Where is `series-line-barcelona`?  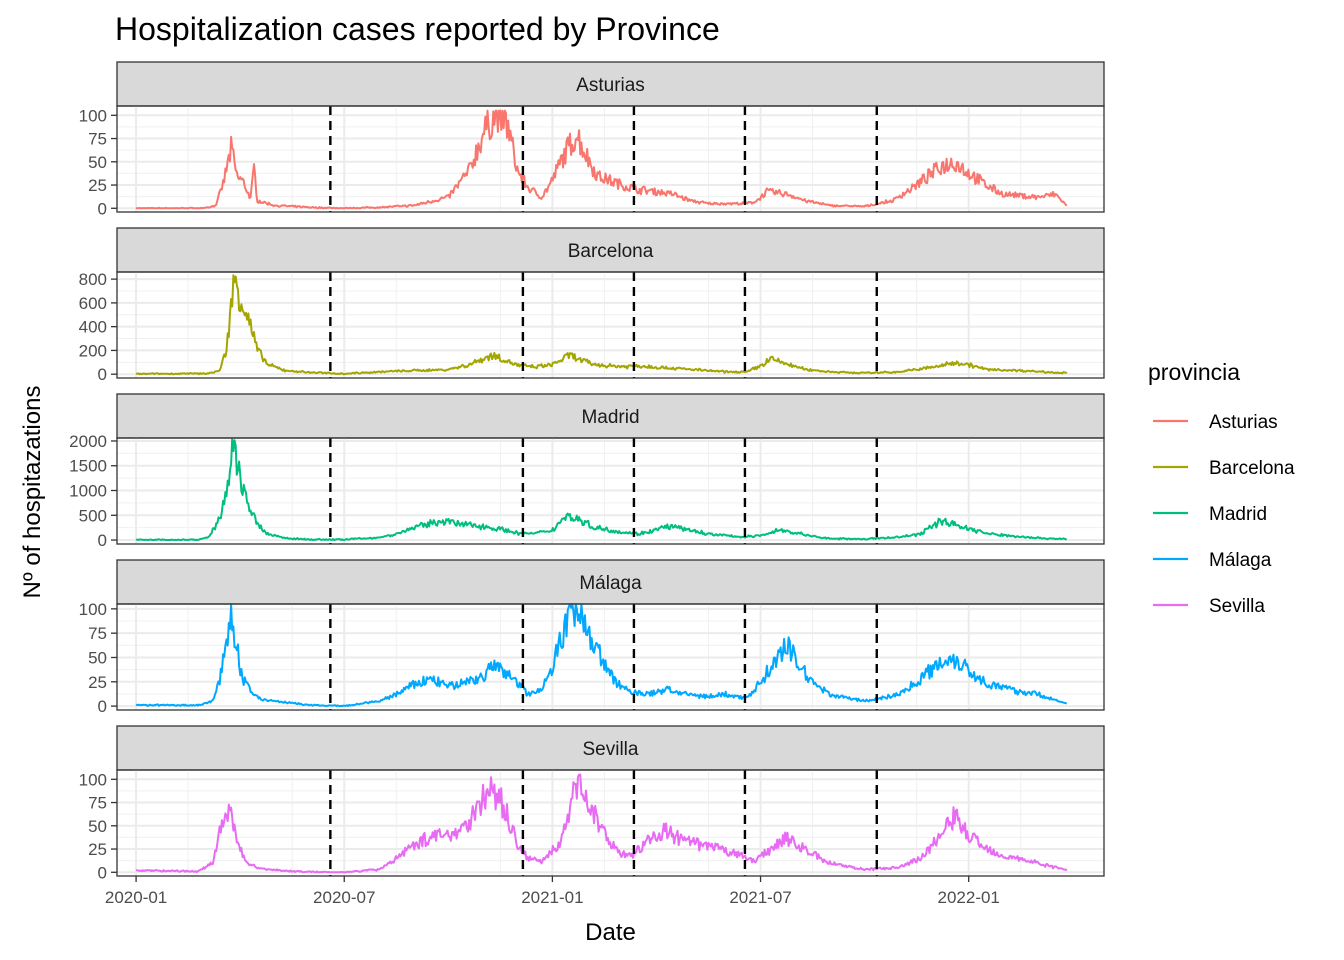 series-line-barcelona is located at coordinates (601, 325).